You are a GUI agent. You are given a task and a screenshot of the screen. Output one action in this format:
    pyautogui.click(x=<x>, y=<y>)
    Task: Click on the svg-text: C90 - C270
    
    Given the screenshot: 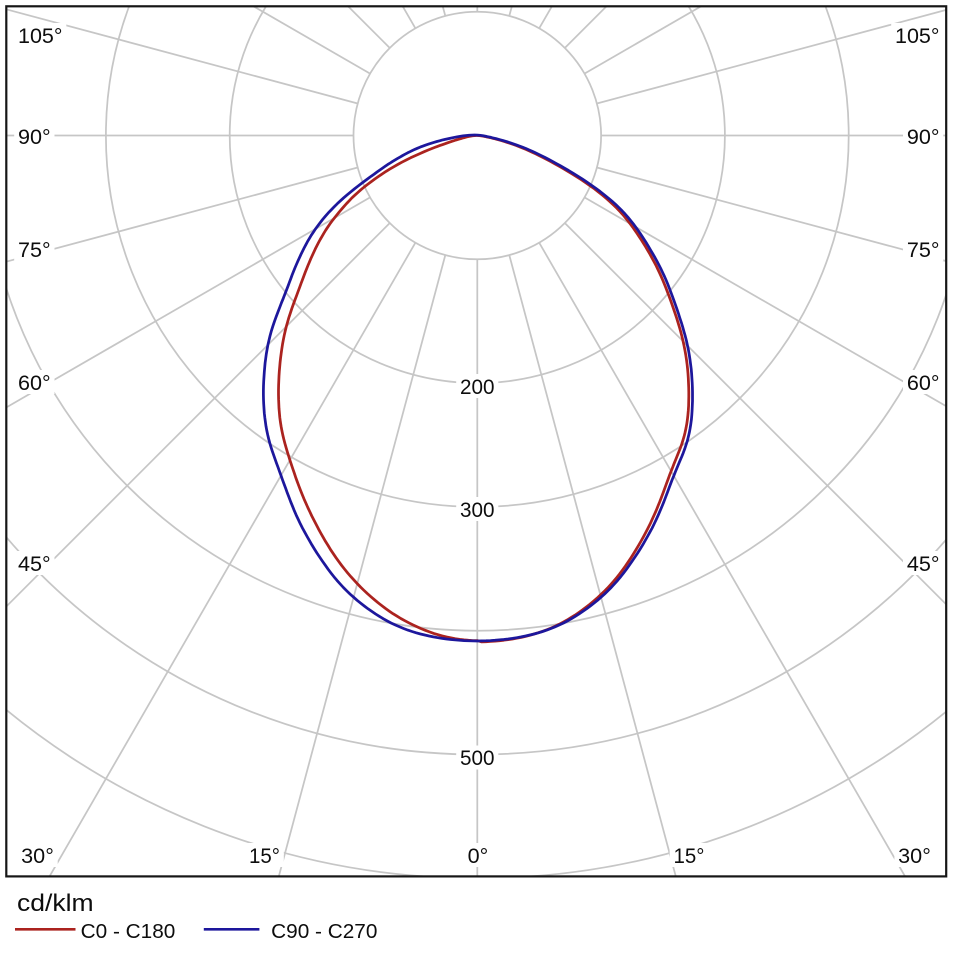 What is the action you would take?
    pyautogui.click(x=324, y=932)
    